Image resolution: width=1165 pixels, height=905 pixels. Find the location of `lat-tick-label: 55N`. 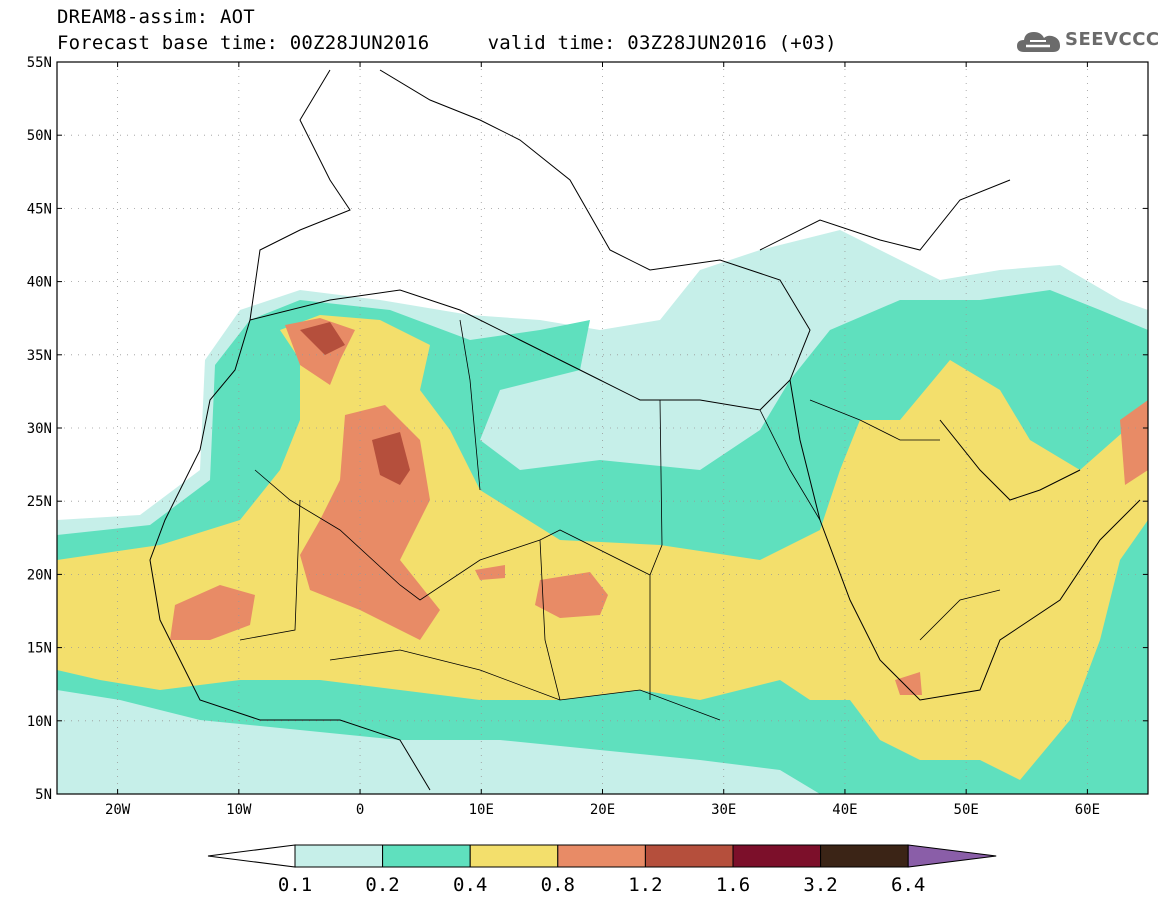

lat-tick-label: 55N is located at coordinates (39, 63).